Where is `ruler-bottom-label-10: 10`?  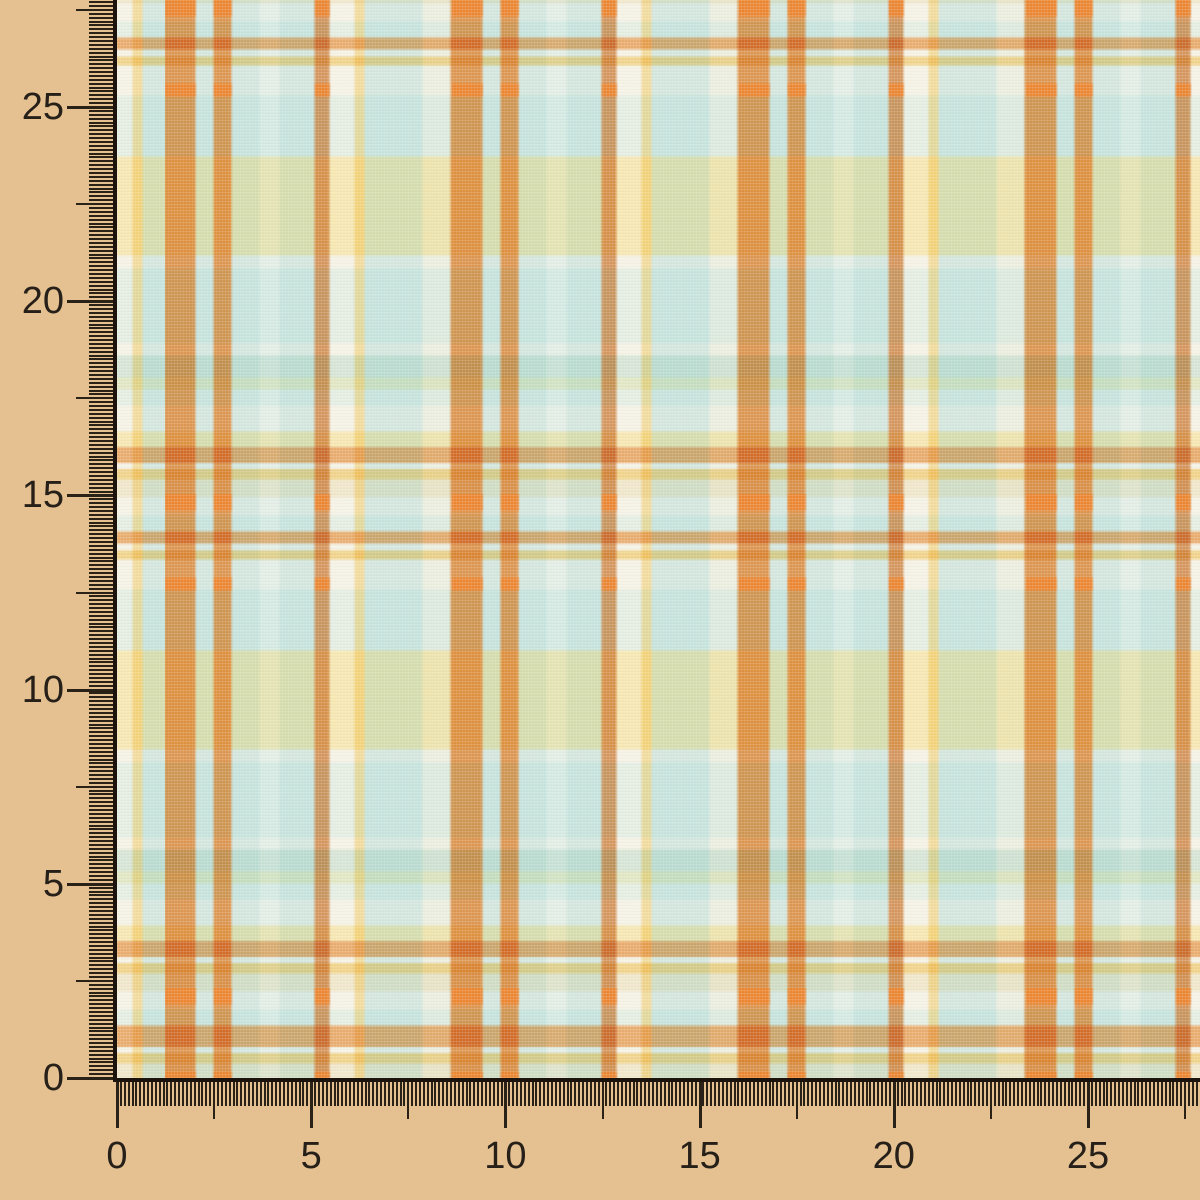
ruler-bottom-label-10: 10 is located at coordinates (505, 1156).